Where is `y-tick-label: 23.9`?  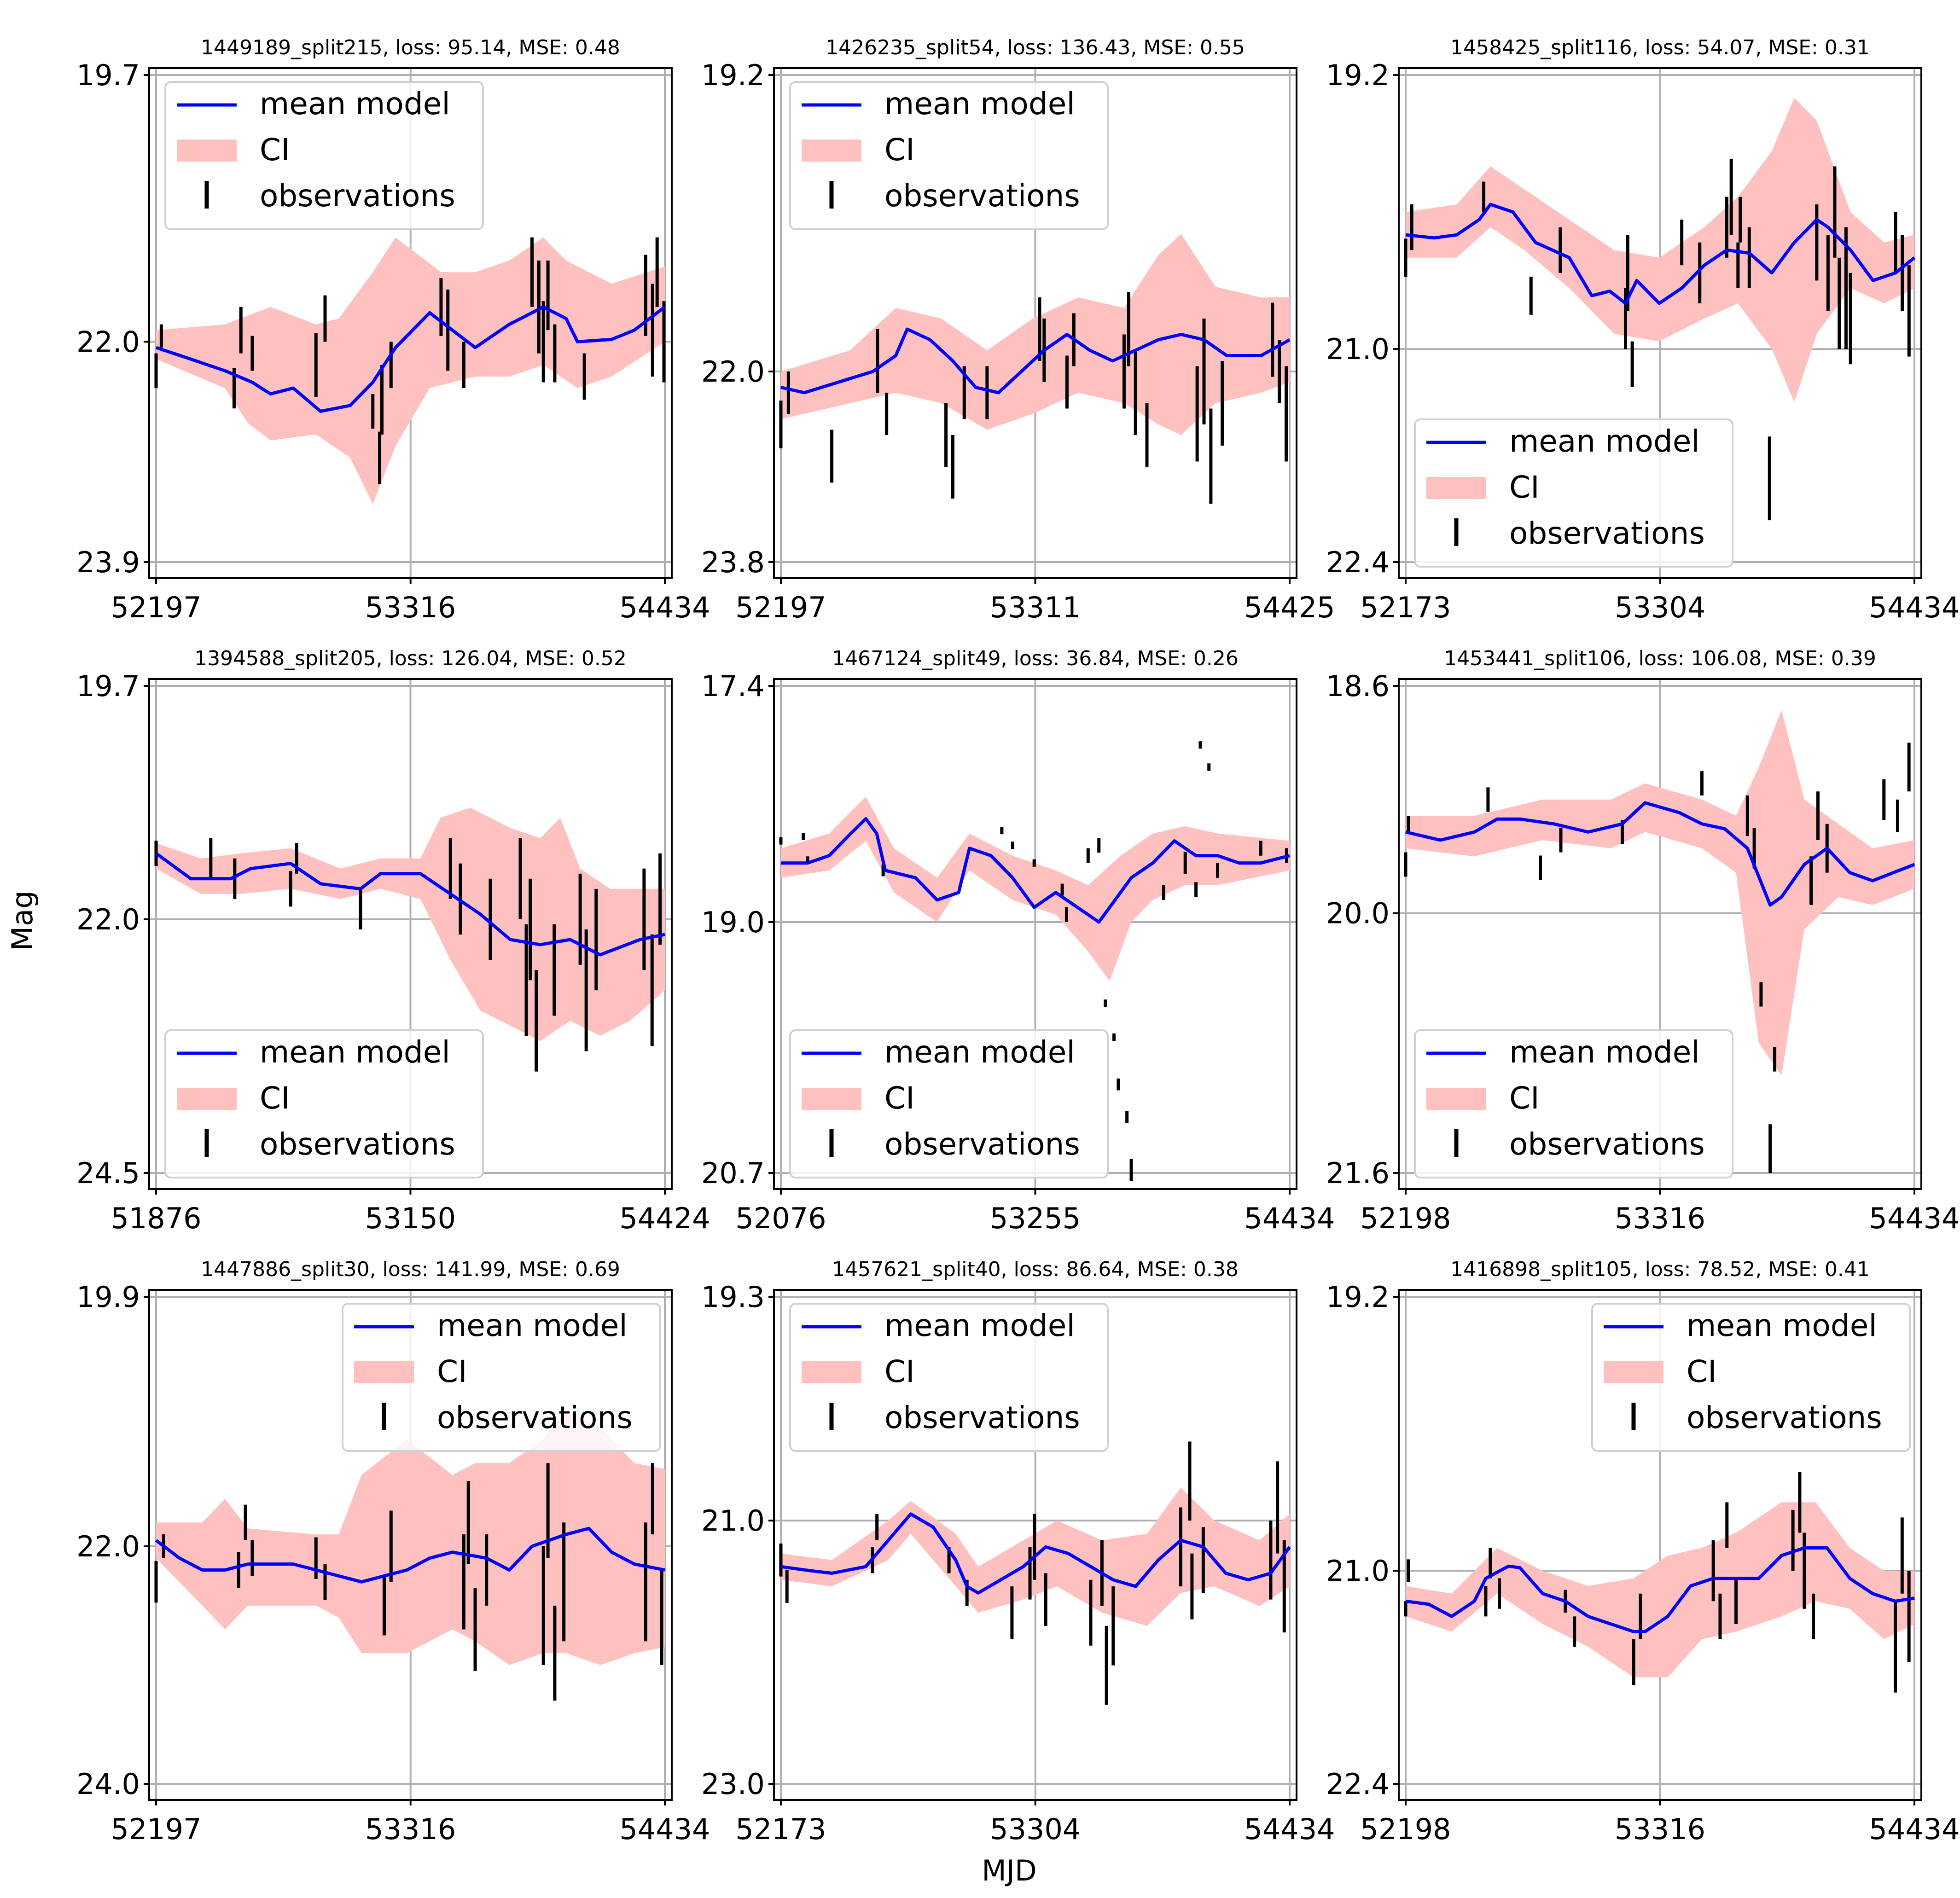
y-tick-label: 23.9 is located at coordinates (108, 562).